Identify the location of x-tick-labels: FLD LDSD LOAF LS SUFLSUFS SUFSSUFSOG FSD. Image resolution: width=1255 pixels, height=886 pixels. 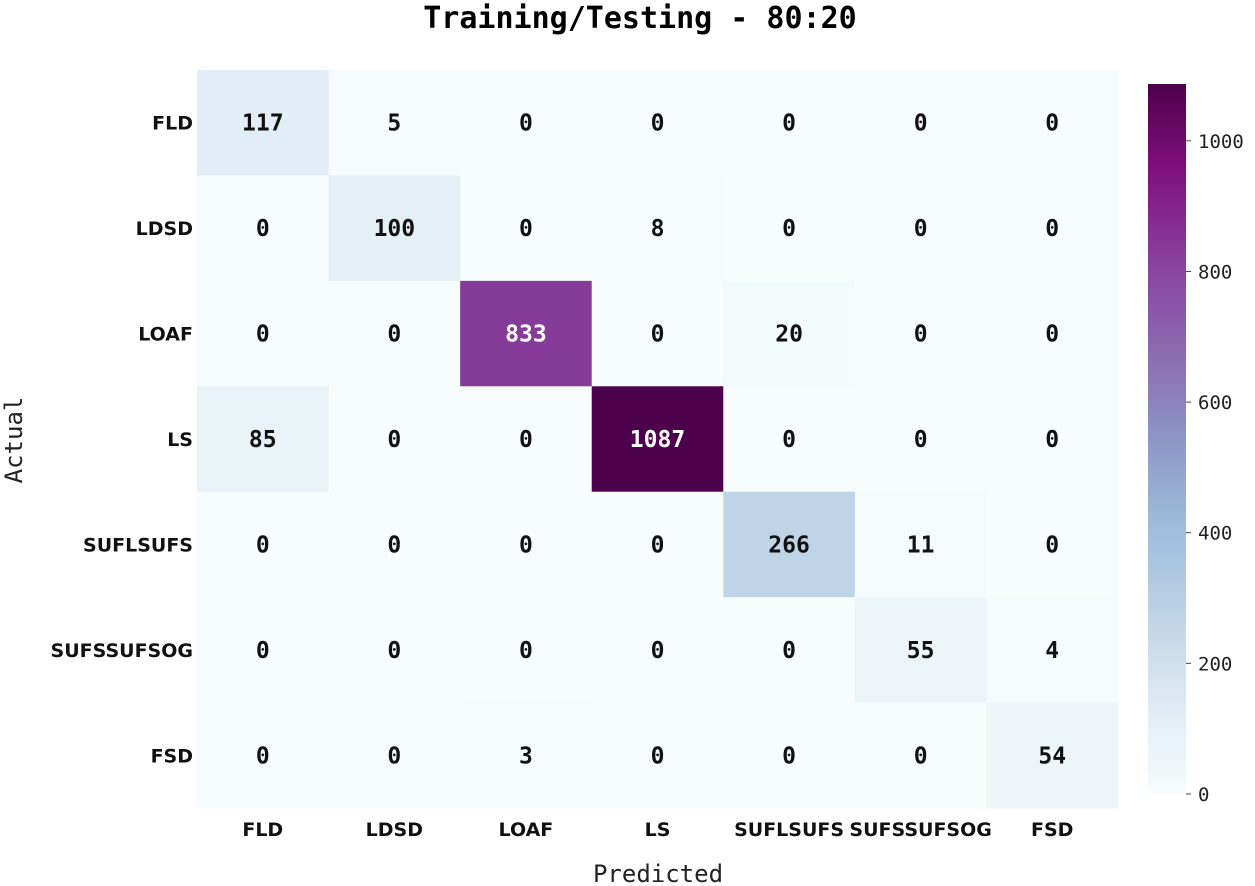
(657, 830).